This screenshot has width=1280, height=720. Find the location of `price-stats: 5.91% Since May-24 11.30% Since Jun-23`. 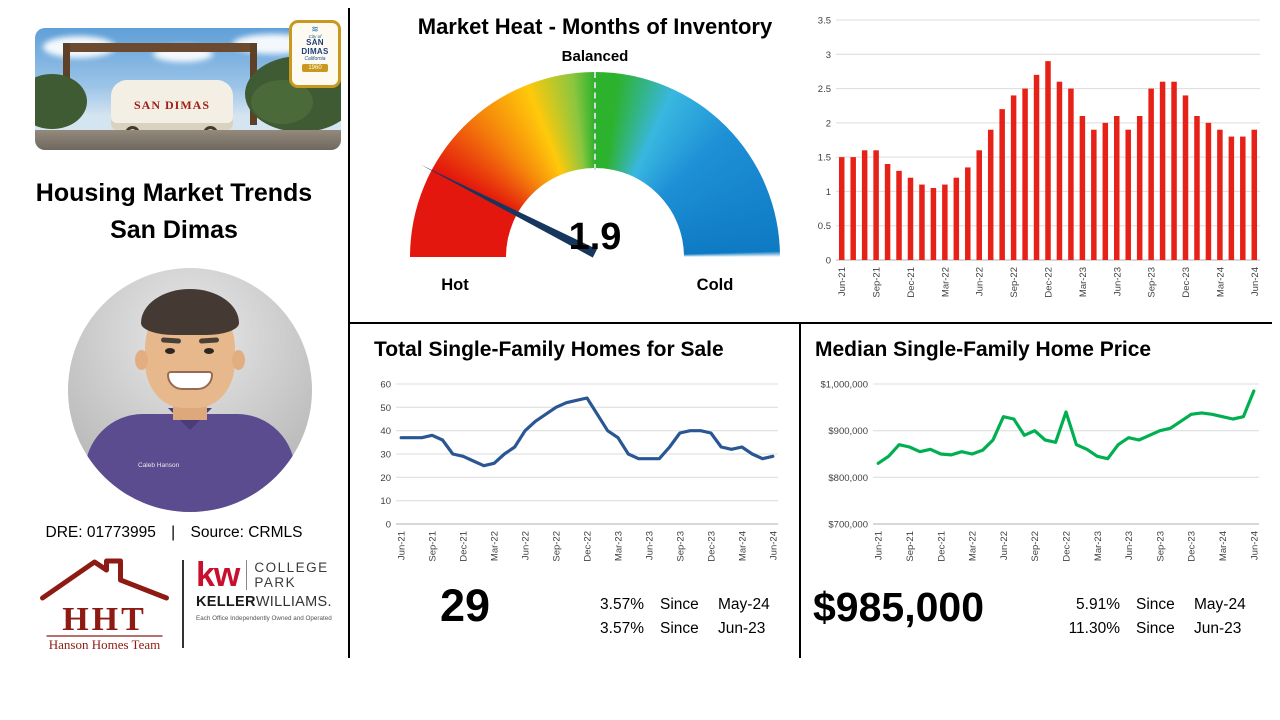

price-stats: 5.91% Since May-24 11.30% Since Jun-23 is located at coordinates (1155, 617).